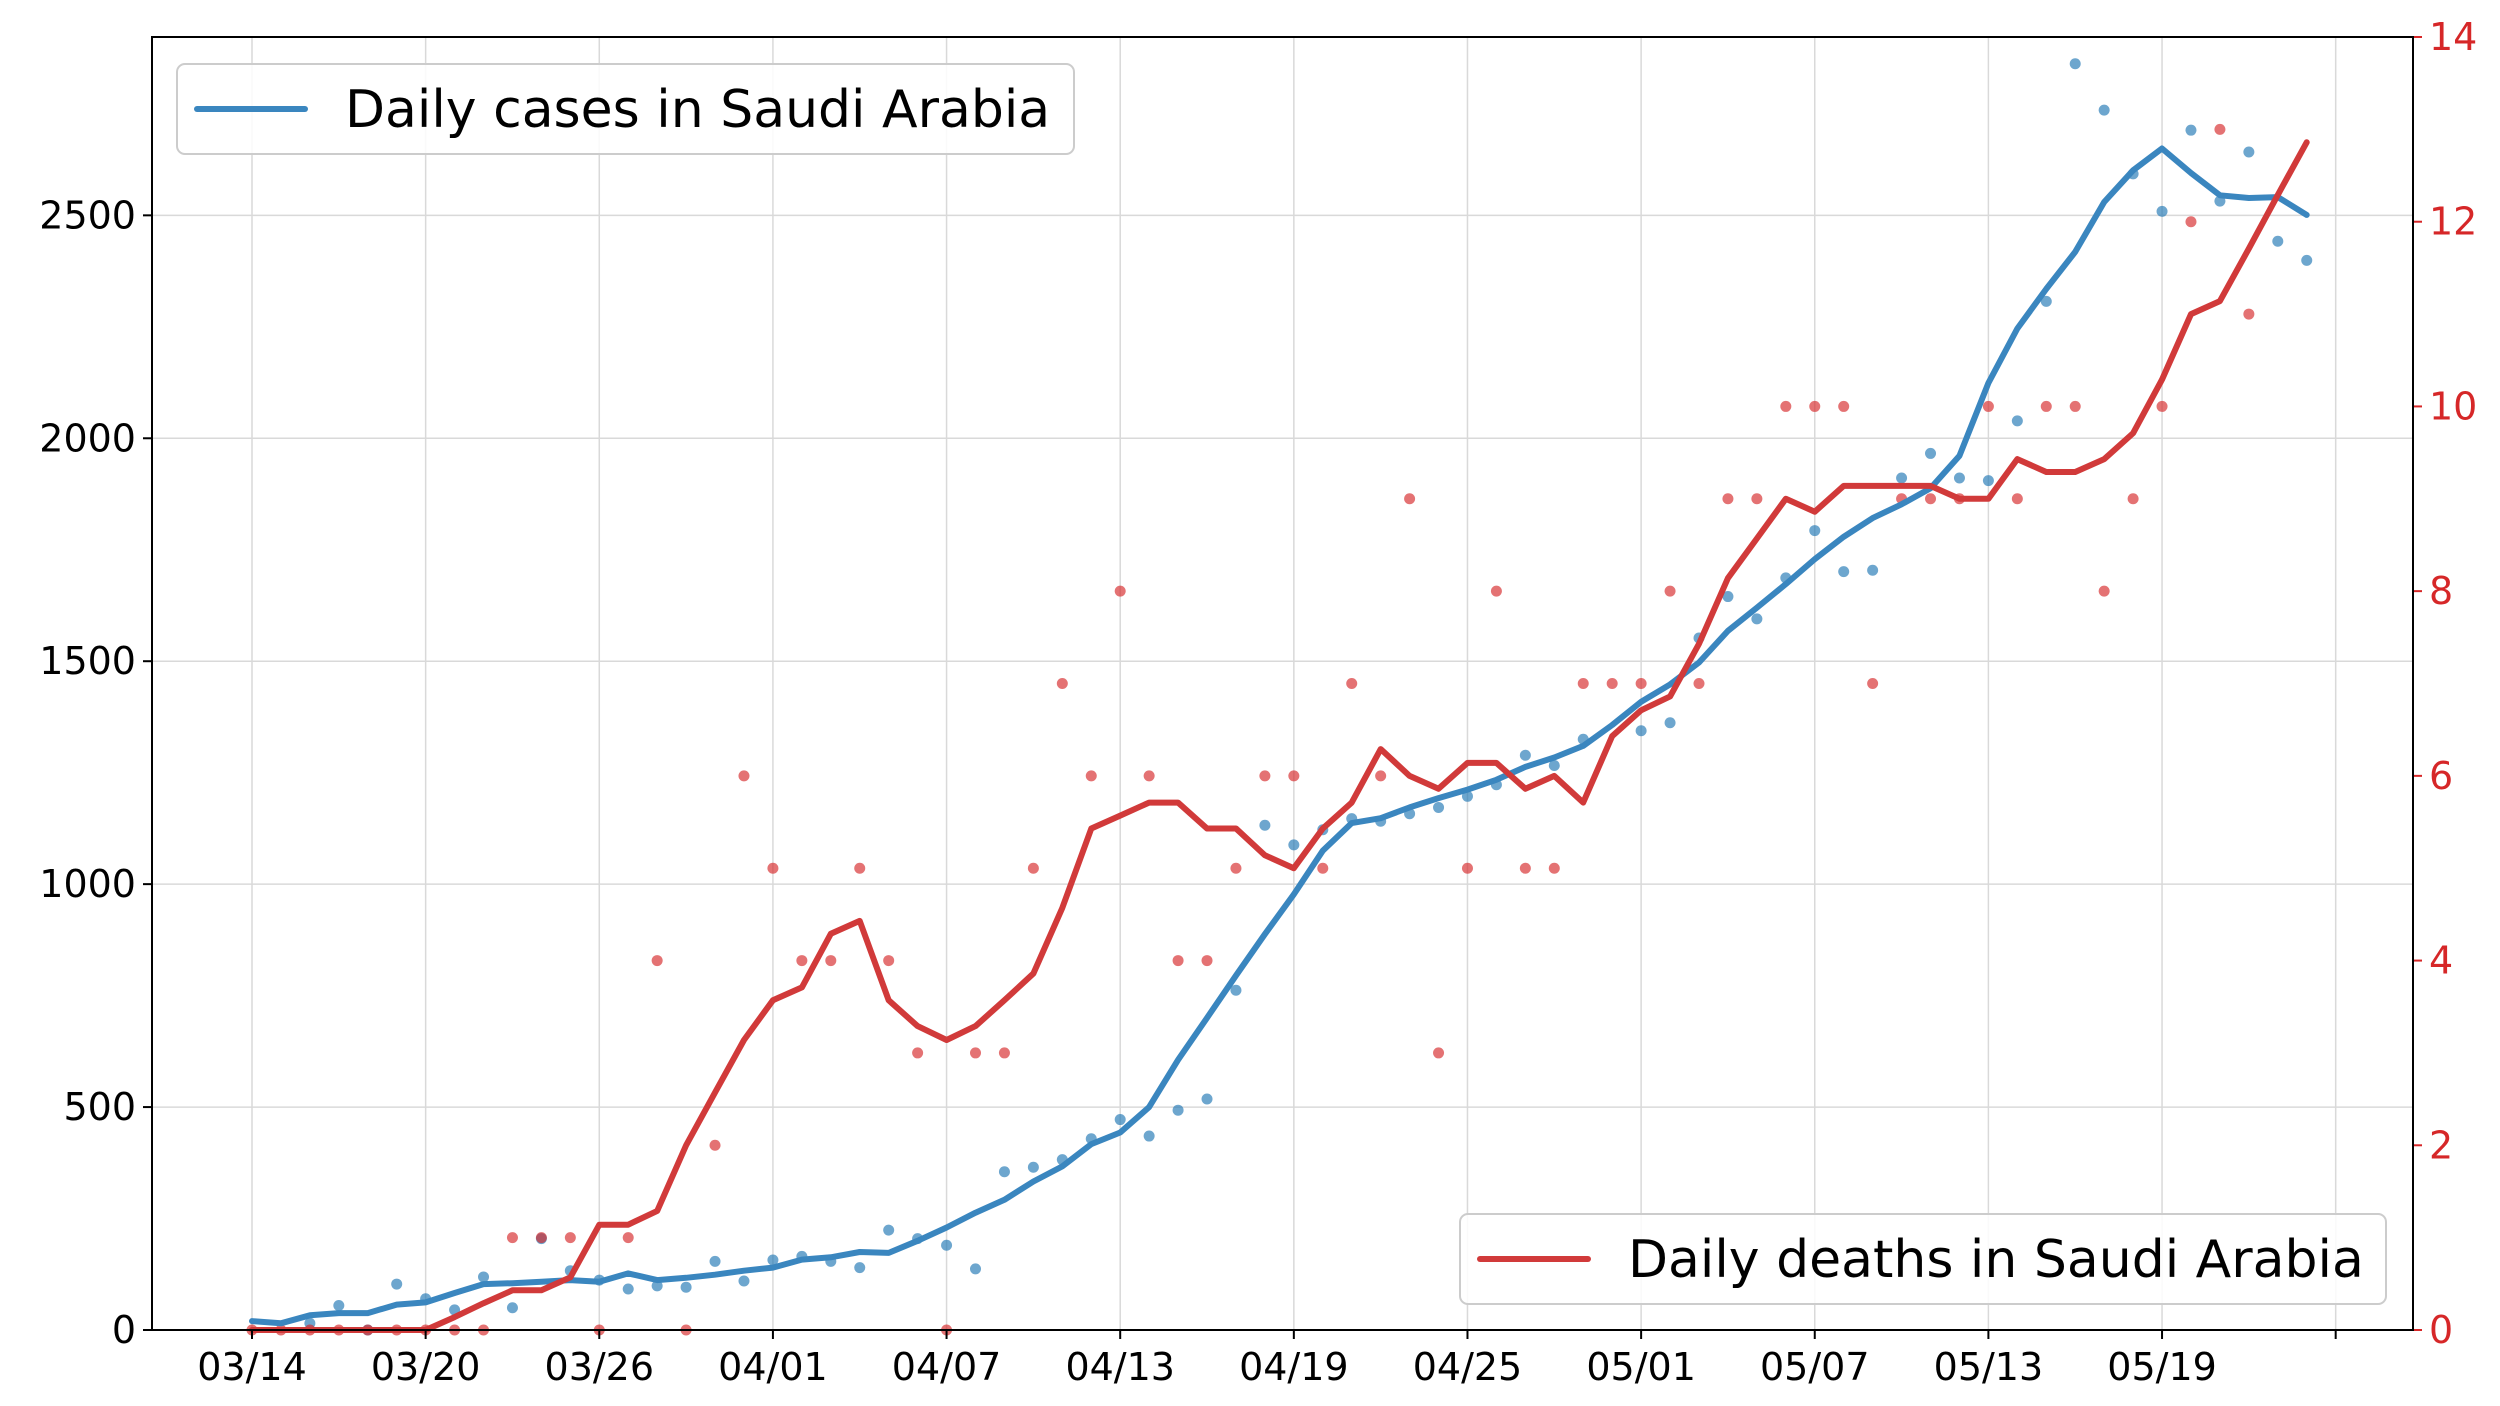  What do you see at coordinates (2441, 1330) in the screenshot?
I see `y-right-tick-label: 0` at bounding box center [2441, 1330].